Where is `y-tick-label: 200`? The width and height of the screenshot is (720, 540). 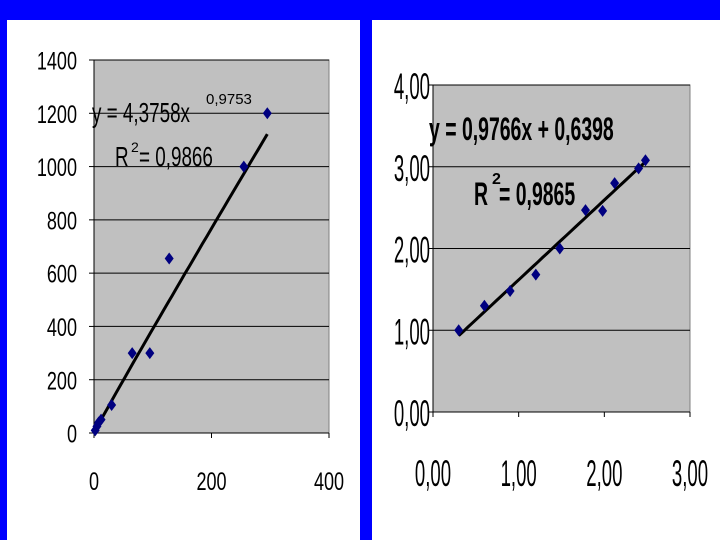
y-tick-label: 200 is located at coordinates (62, 380).